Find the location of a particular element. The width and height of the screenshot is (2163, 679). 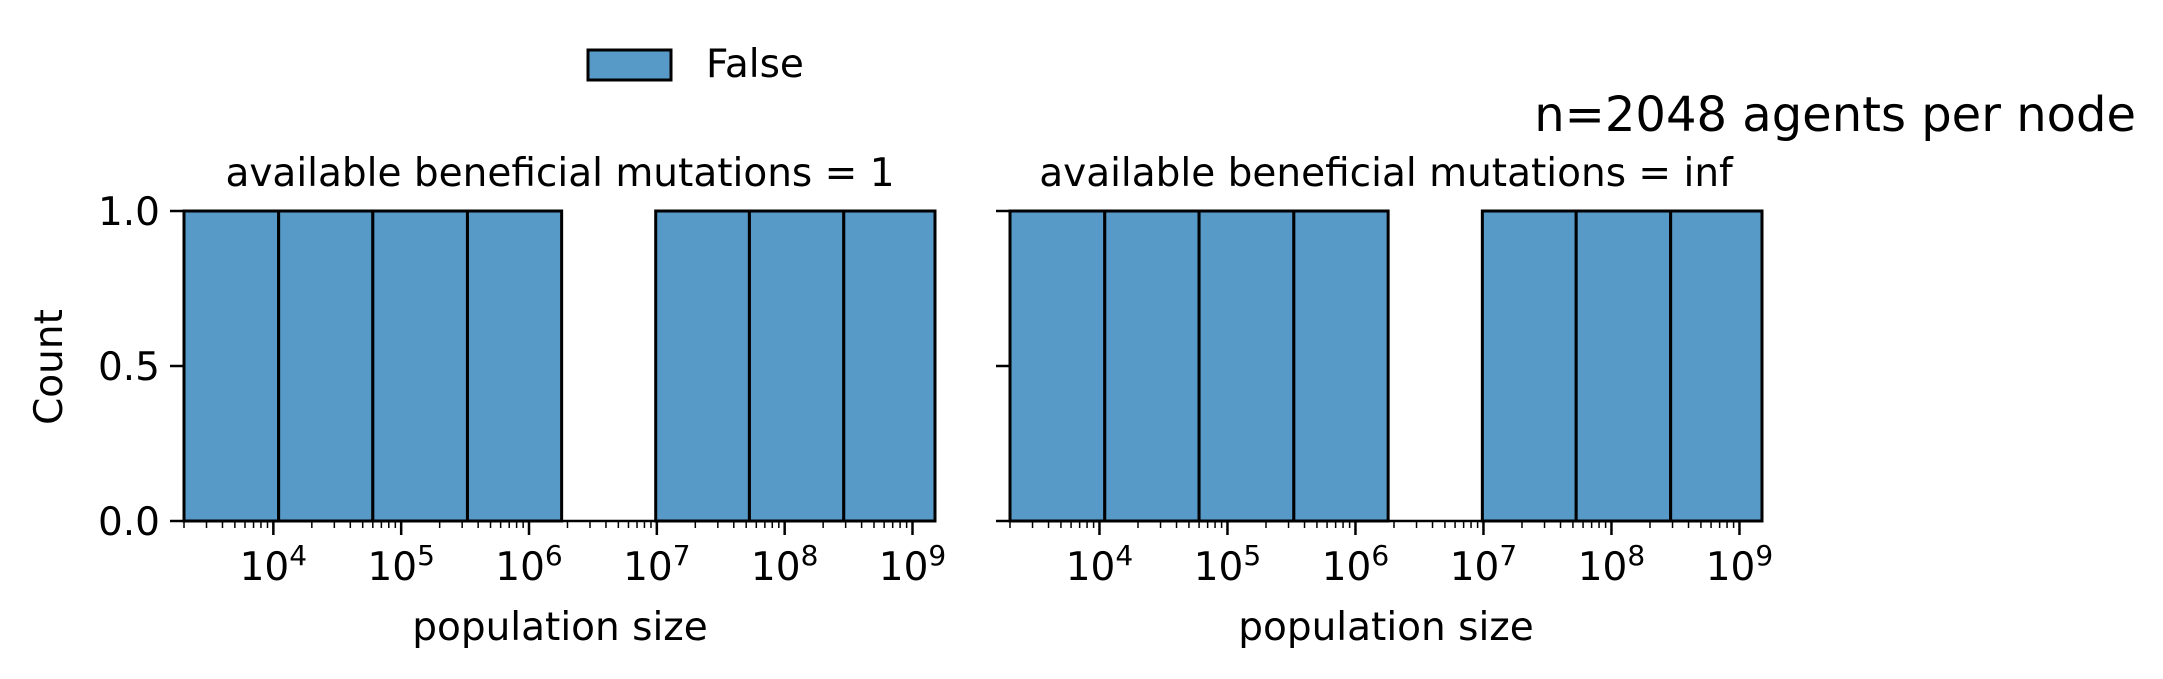

legend: False is located at coordinates (695, 64).